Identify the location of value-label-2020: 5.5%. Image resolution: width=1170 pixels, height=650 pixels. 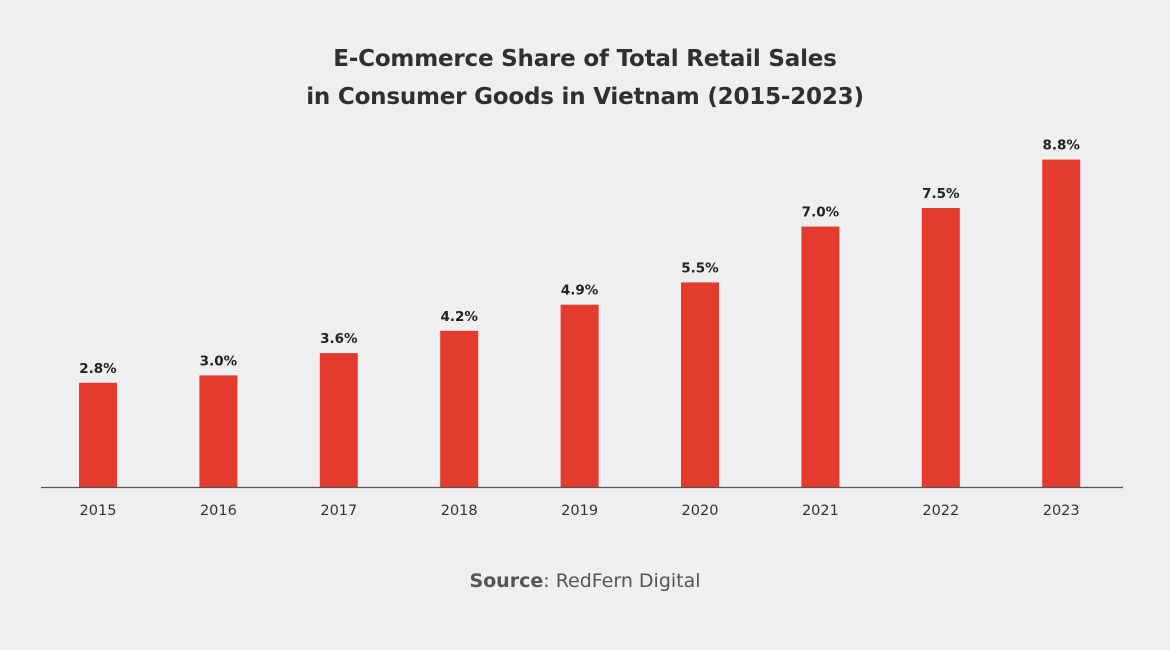
(700, 268).